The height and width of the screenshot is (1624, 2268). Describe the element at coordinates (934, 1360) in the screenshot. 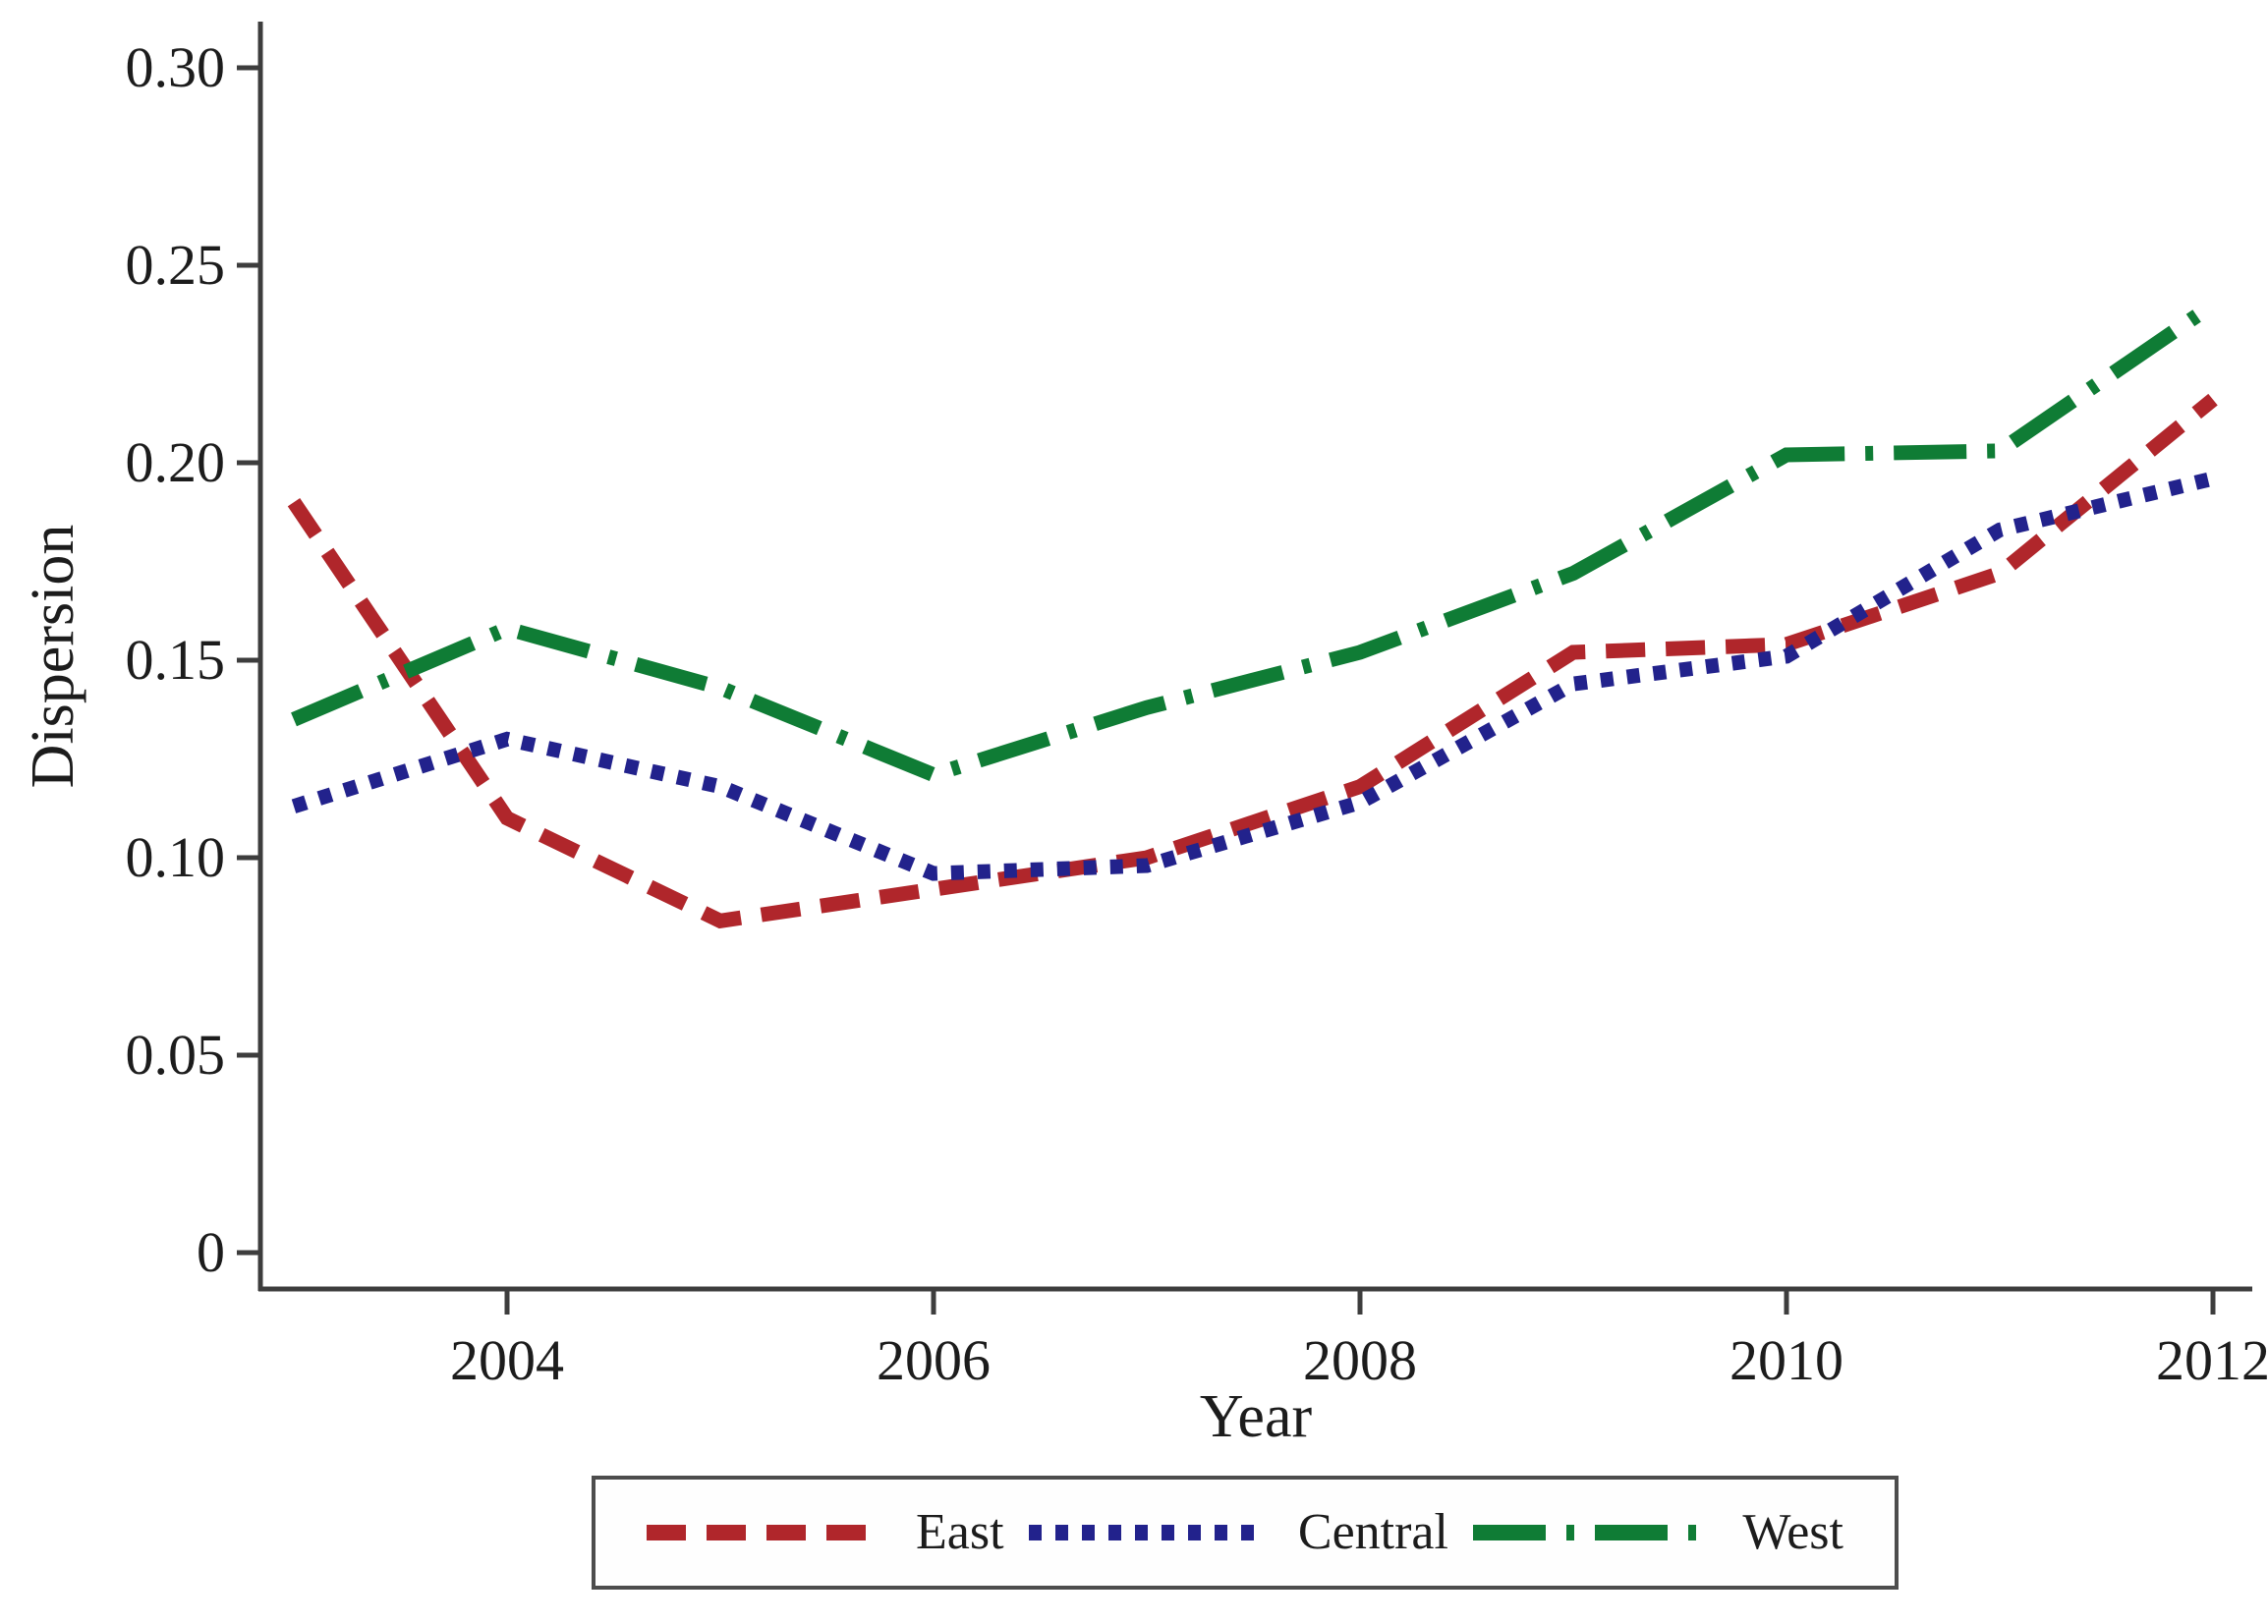

I see `x-tick-label: 2006` at that location.